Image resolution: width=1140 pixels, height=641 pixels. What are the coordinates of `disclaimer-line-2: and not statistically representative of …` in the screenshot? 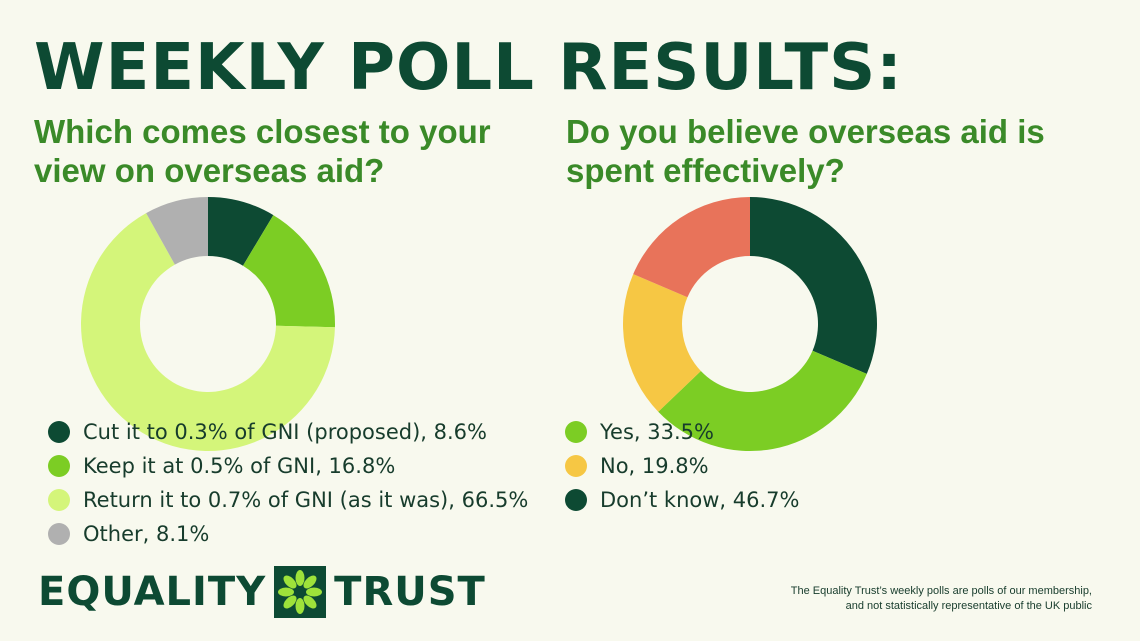 It's located at (968, 606).